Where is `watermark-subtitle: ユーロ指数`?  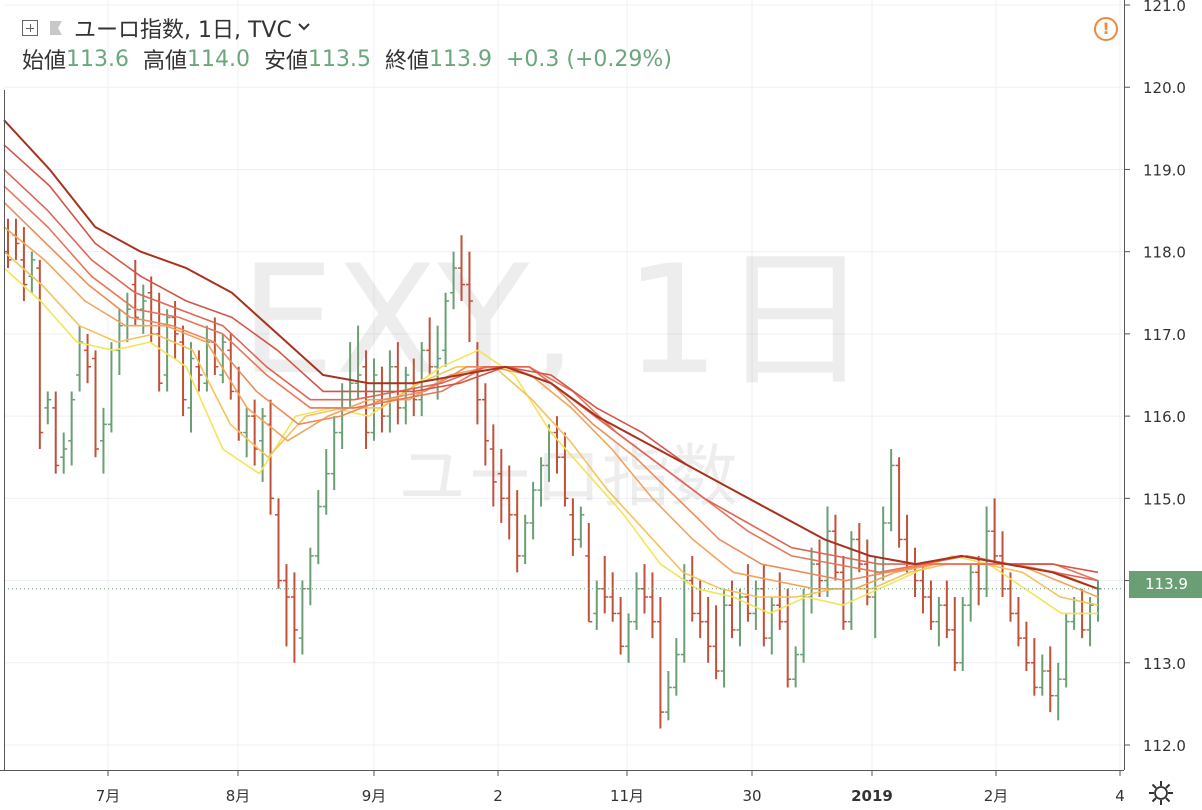 watermark-subtitle: ユーロ指数 is located at coordinates (568, 477).